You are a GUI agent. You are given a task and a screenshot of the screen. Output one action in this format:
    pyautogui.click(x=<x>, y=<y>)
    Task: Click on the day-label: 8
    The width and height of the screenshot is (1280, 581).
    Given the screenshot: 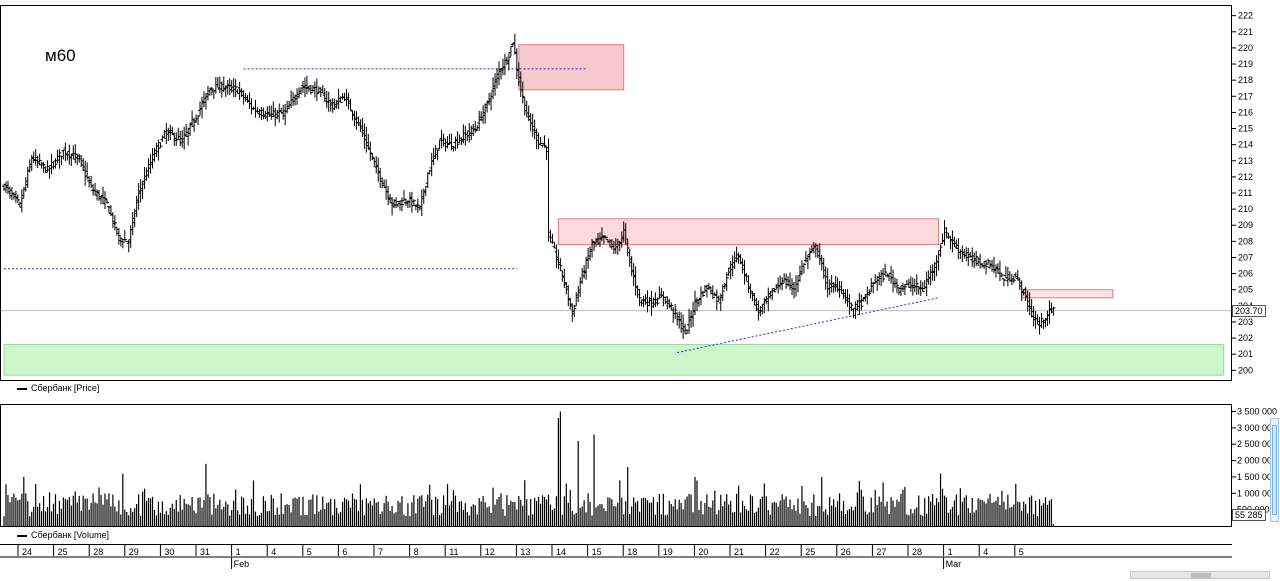 What is the action you would take?
    pyautogui.click(x=416, y=552)
    